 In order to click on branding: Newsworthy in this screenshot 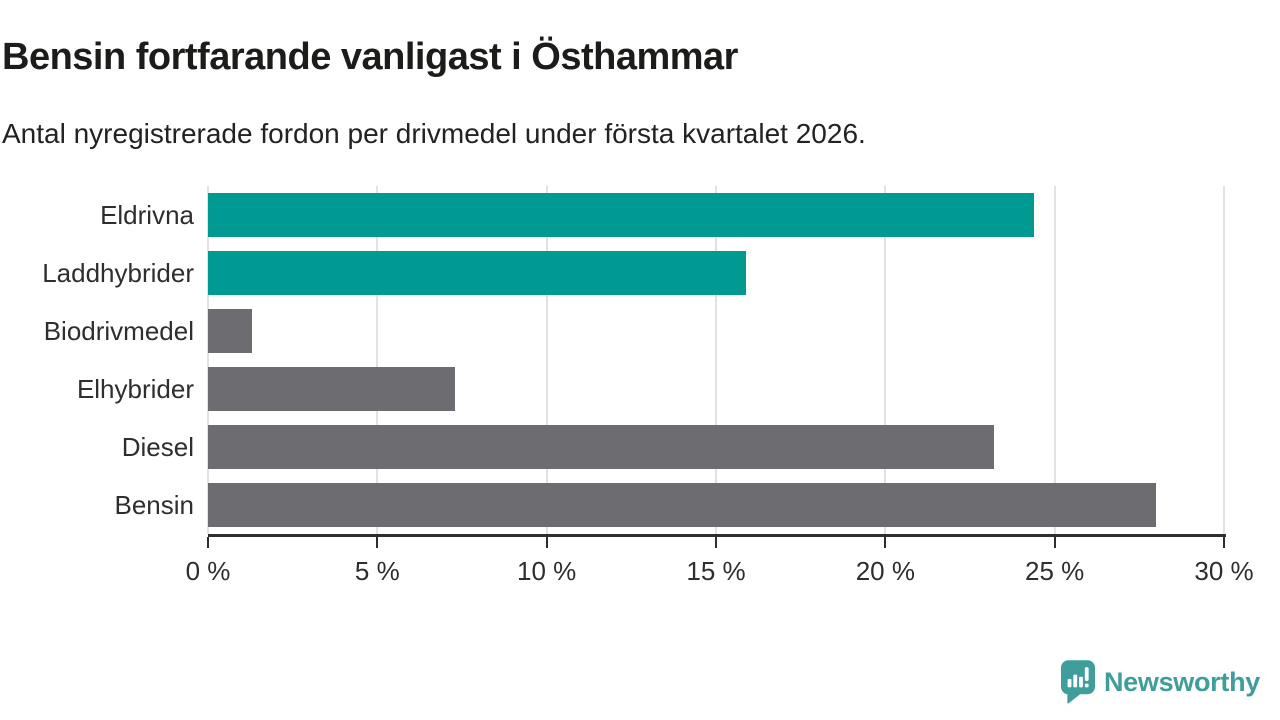, I will do `click(1160, 682)`.